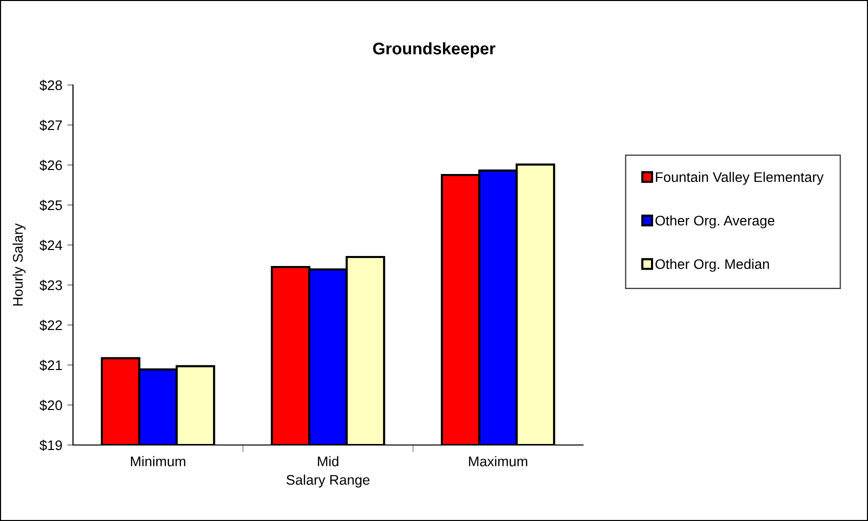  I want to click on y-tick-label: $26, so click(51, 165).